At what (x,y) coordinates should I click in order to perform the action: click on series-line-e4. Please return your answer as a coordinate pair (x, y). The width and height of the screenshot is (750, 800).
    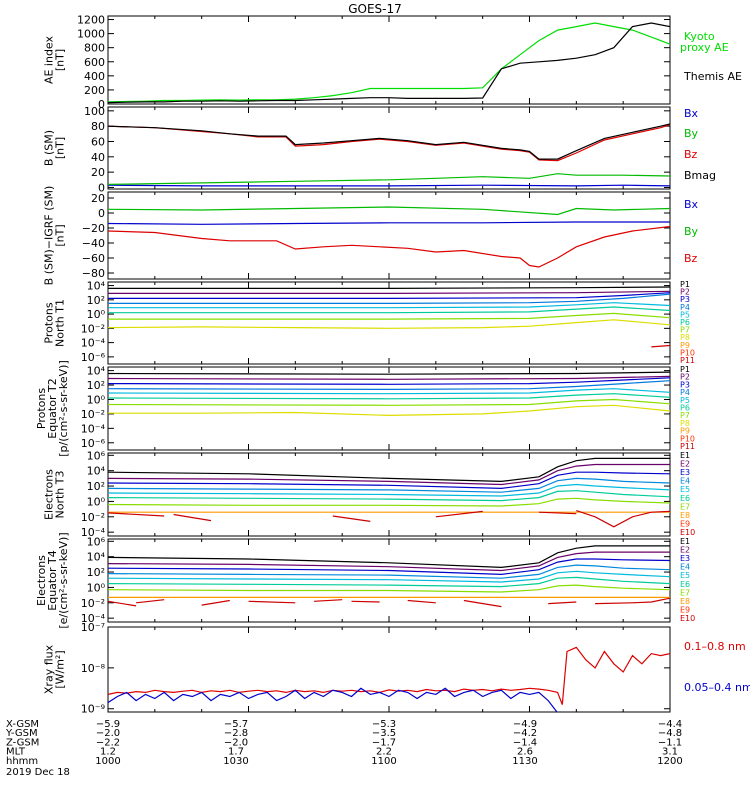
    Looking at the image, I should click on (389, 485).